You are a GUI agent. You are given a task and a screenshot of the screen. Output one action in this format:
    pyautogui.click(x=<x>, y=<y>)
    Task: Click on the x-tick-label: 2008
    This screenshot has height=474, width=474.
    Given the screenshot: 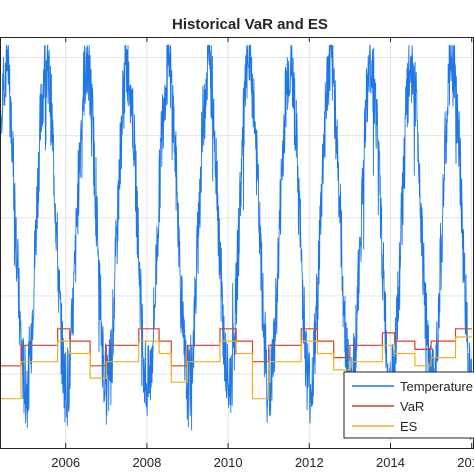 What is the action you would take?
    pyautogui.click(x=146, y=462)
    